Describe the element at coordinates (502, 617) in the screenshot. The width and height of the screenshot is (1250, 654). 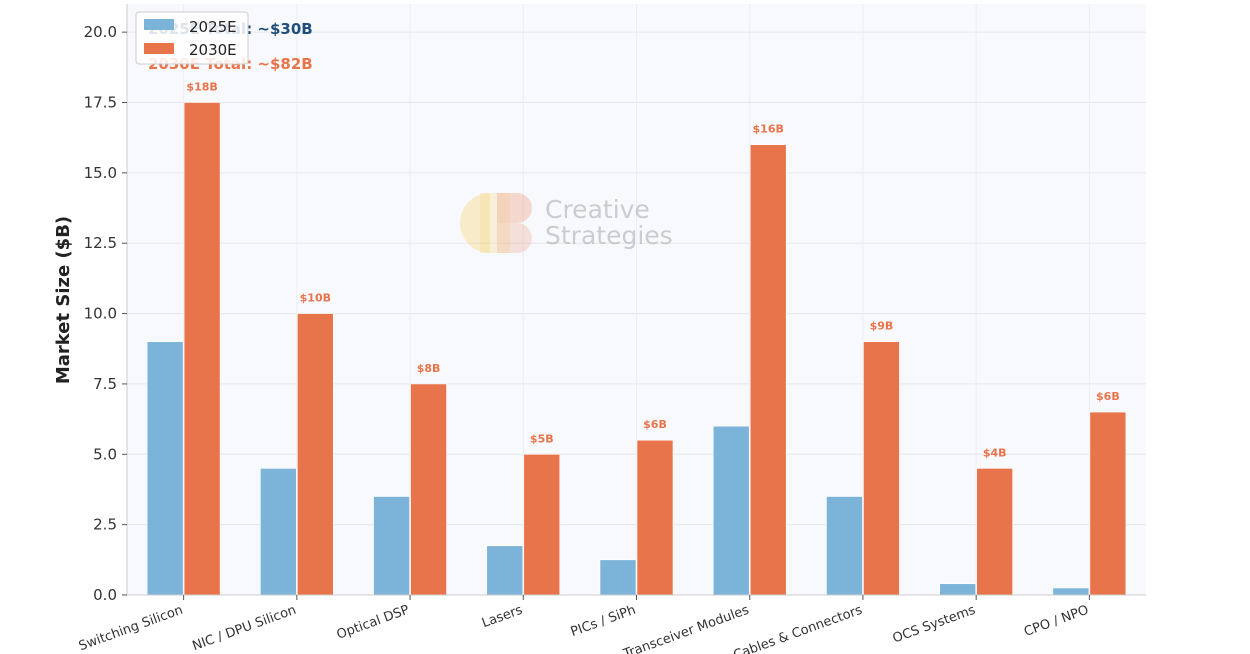
I see `x-category-label: Lasers` at that location.